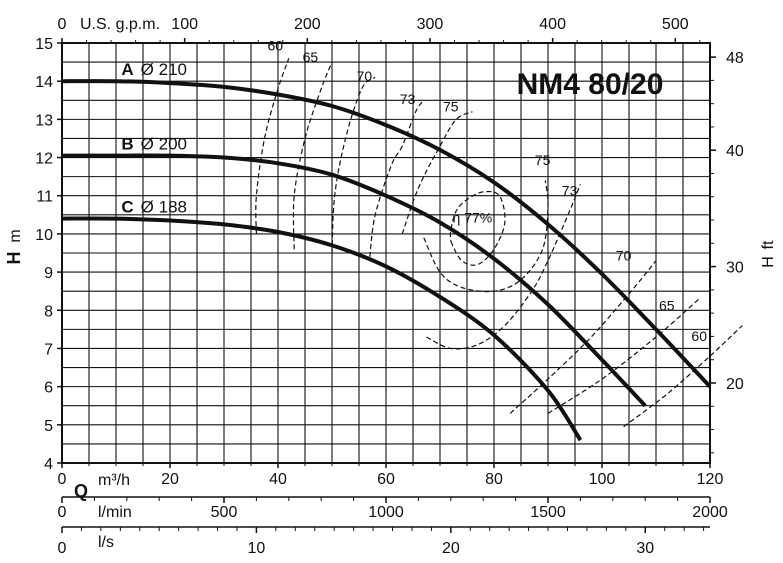  Describe the element at coordinates (44, 235) in the screenshot. I see `y-tick-label: 10` at that location.